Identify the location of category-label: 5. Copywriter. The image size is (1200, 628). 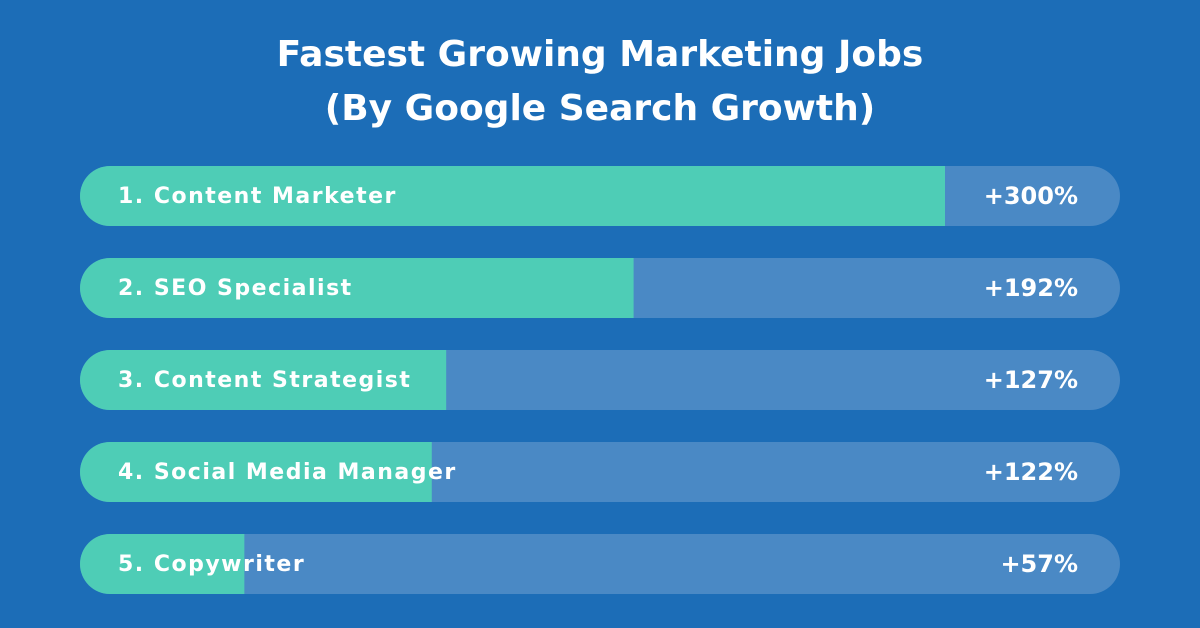
(211, 564).